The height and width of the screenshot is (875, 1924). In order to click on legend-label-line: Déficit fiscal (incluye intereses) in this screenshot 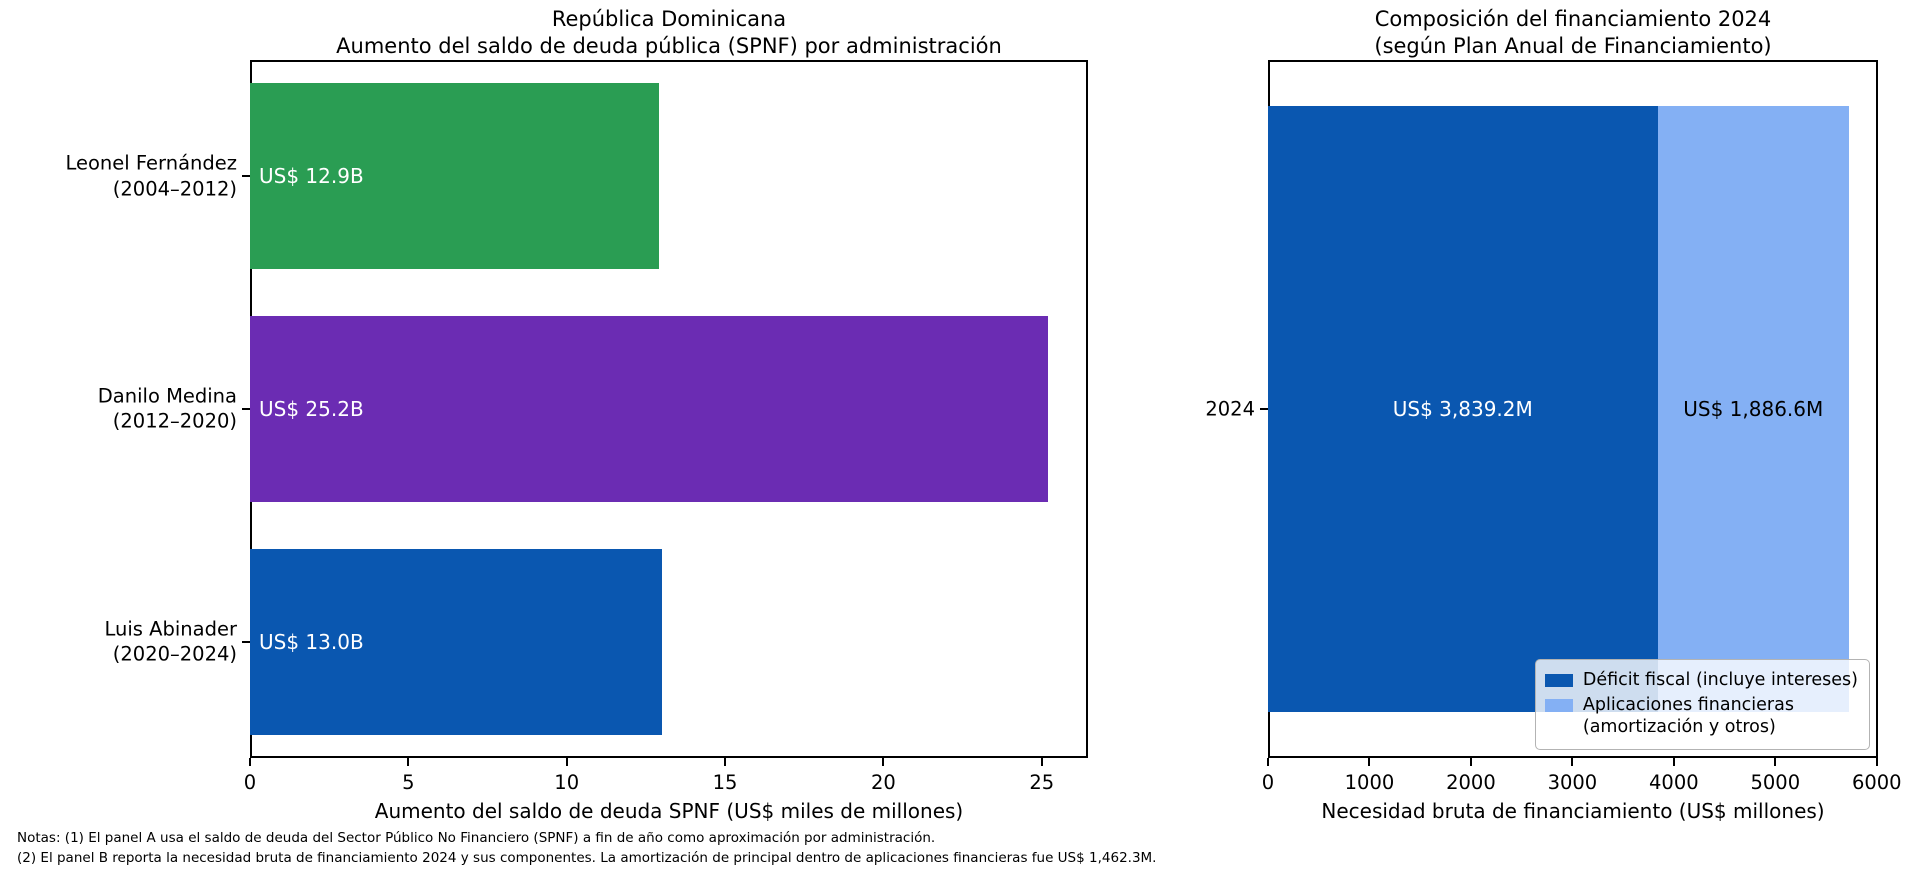, I will do `click(1720, 680)`.